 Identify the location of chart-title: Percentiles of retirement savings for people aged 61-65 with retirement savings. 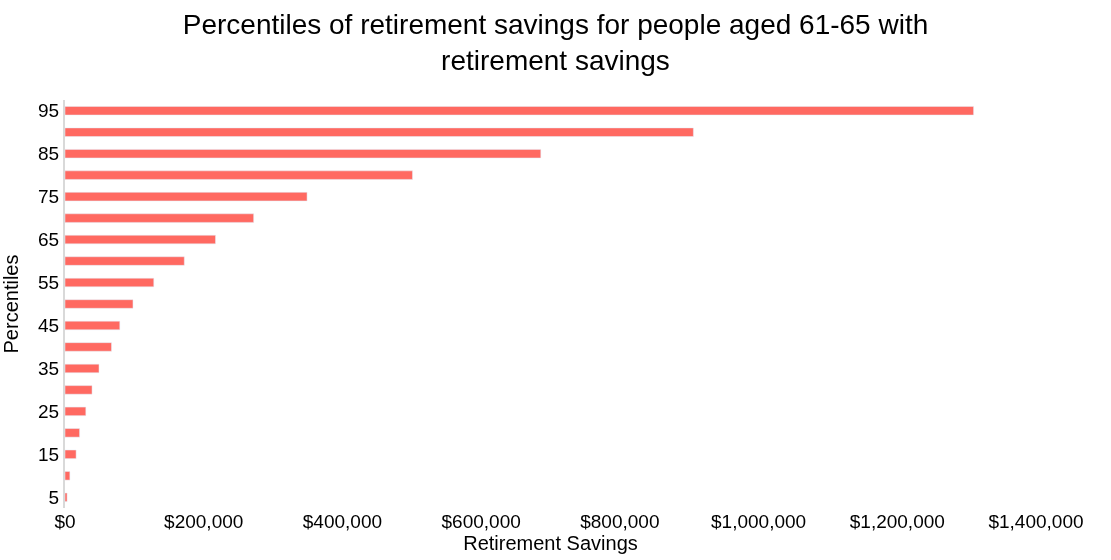
(555, 42).